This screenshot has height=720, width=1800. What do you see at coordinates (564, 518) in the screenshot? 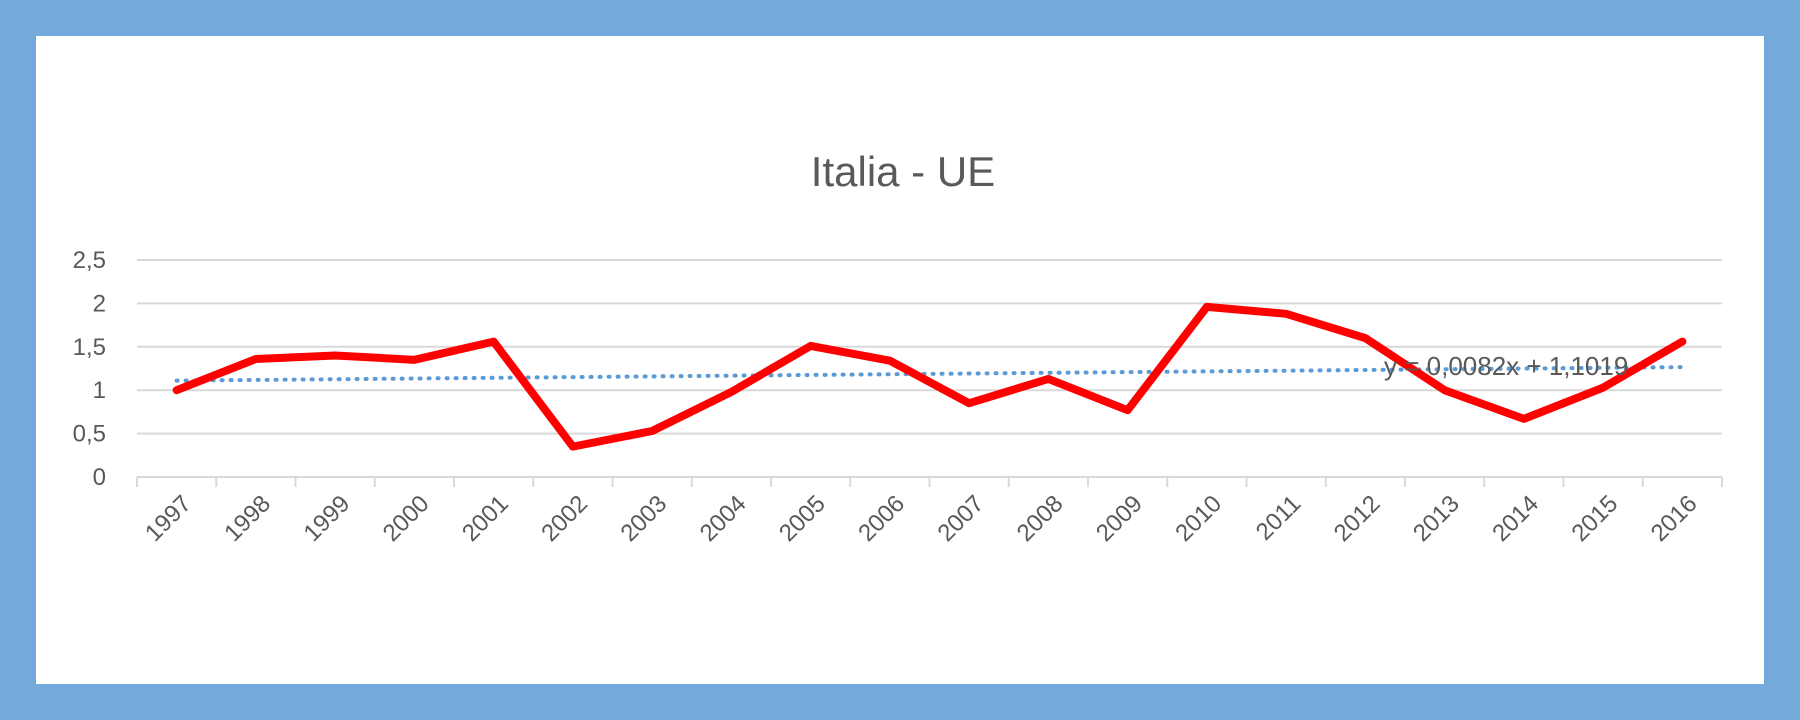
I see `x-tick-label: 2002` at bounding box center [564, 518].